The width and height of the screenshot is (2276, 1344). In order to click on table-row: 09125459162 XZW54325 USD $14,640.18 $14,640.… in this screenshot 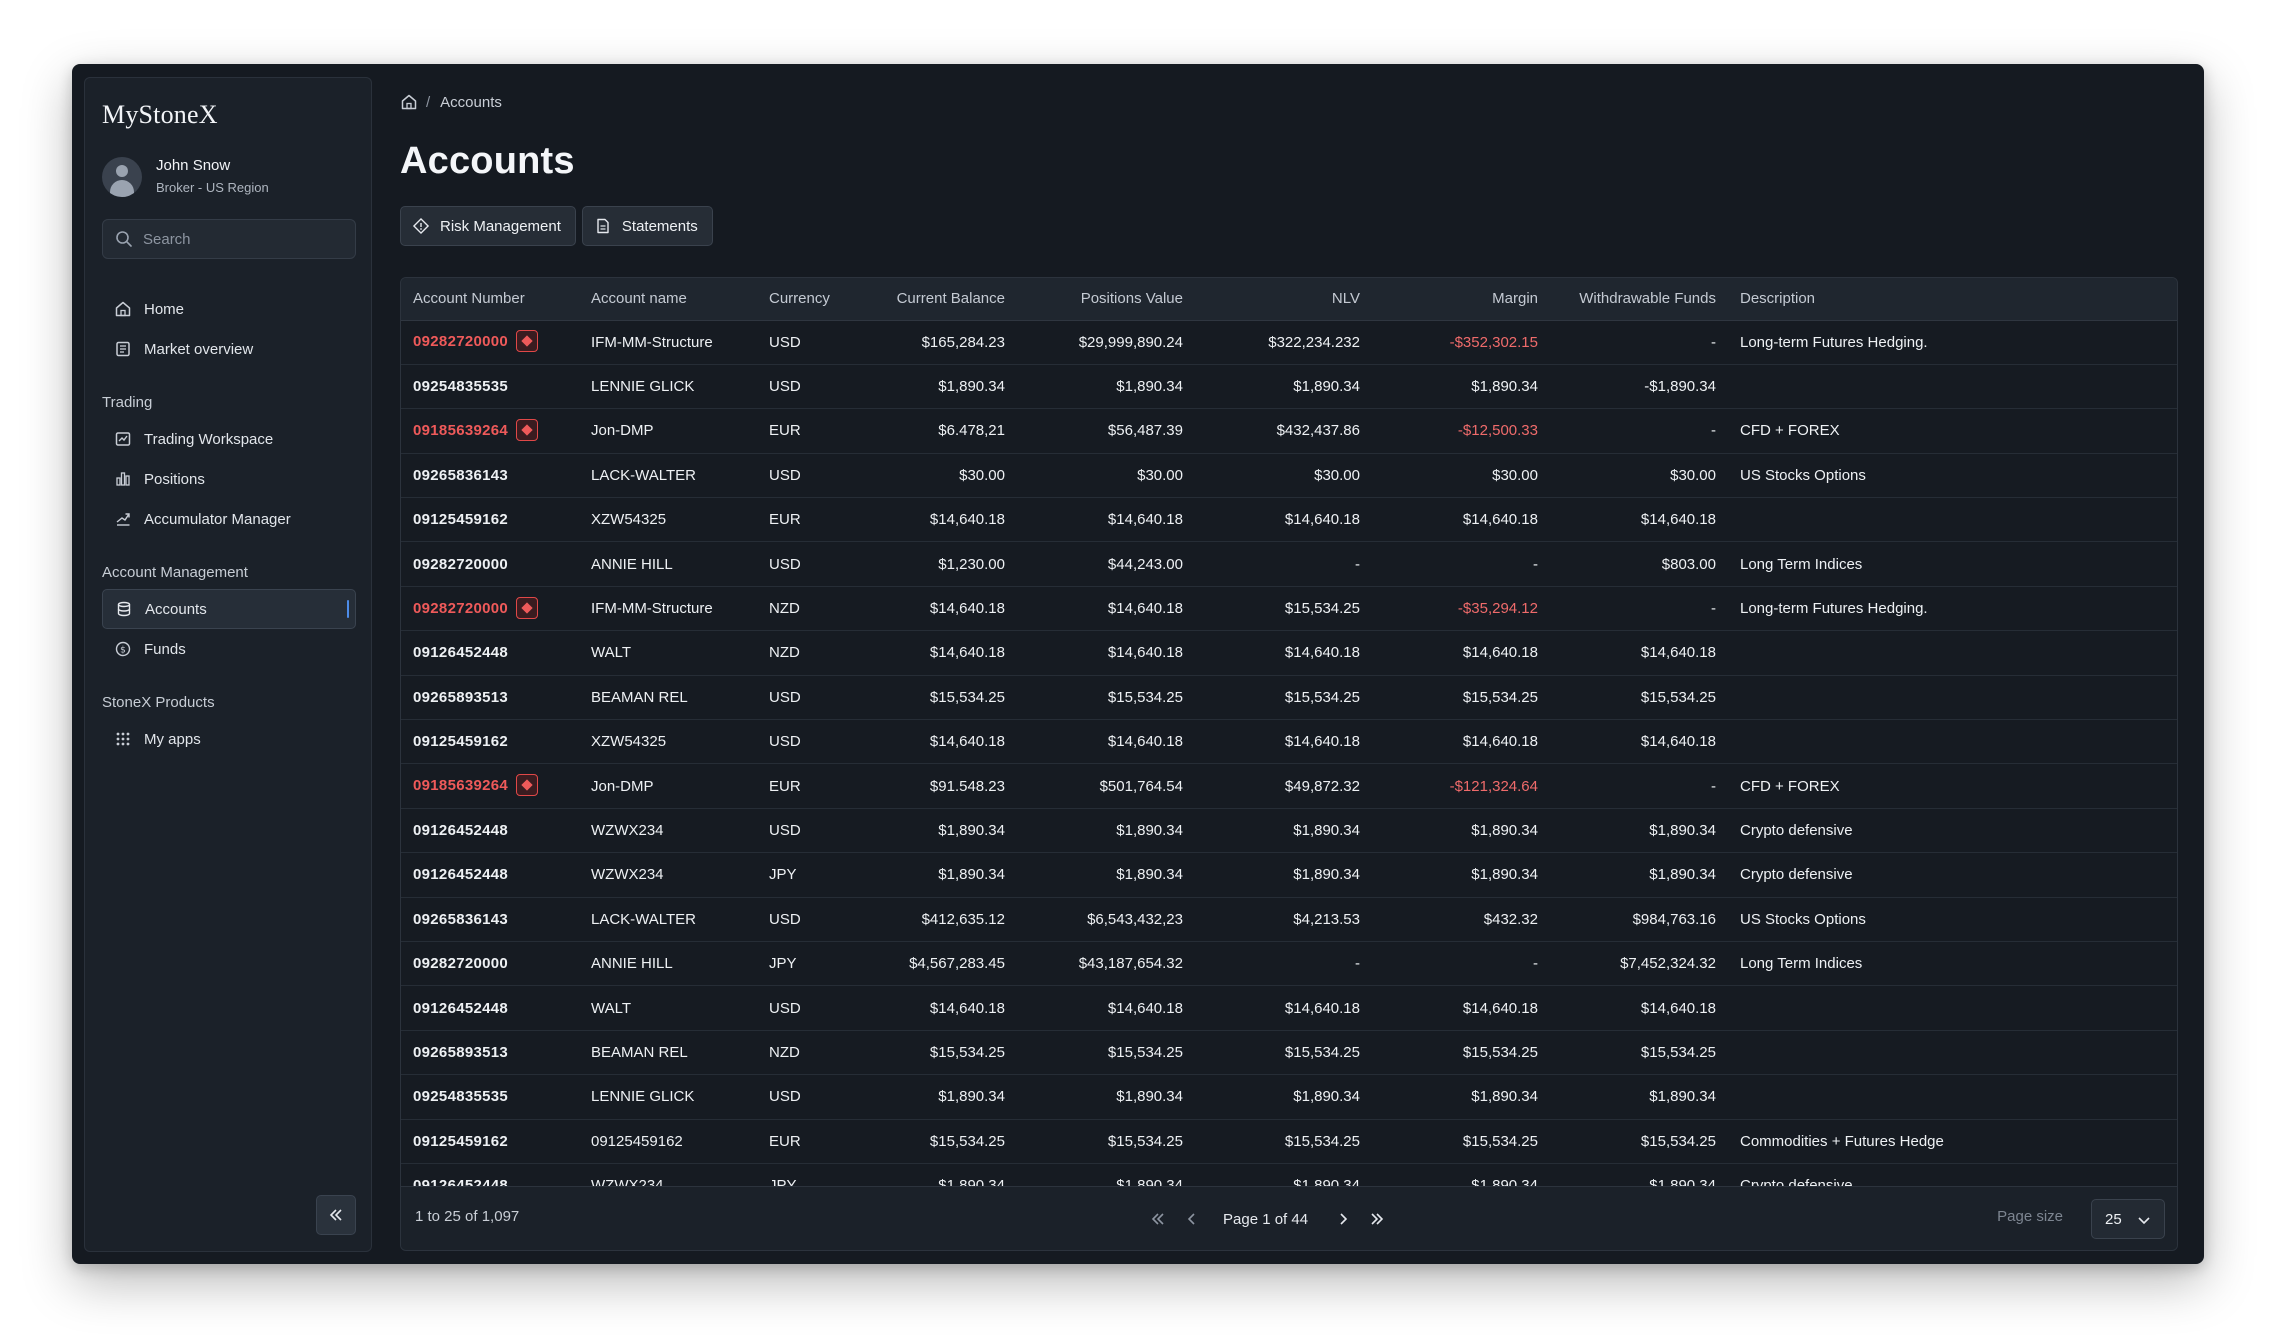, I will do `click(1289, 742)`.